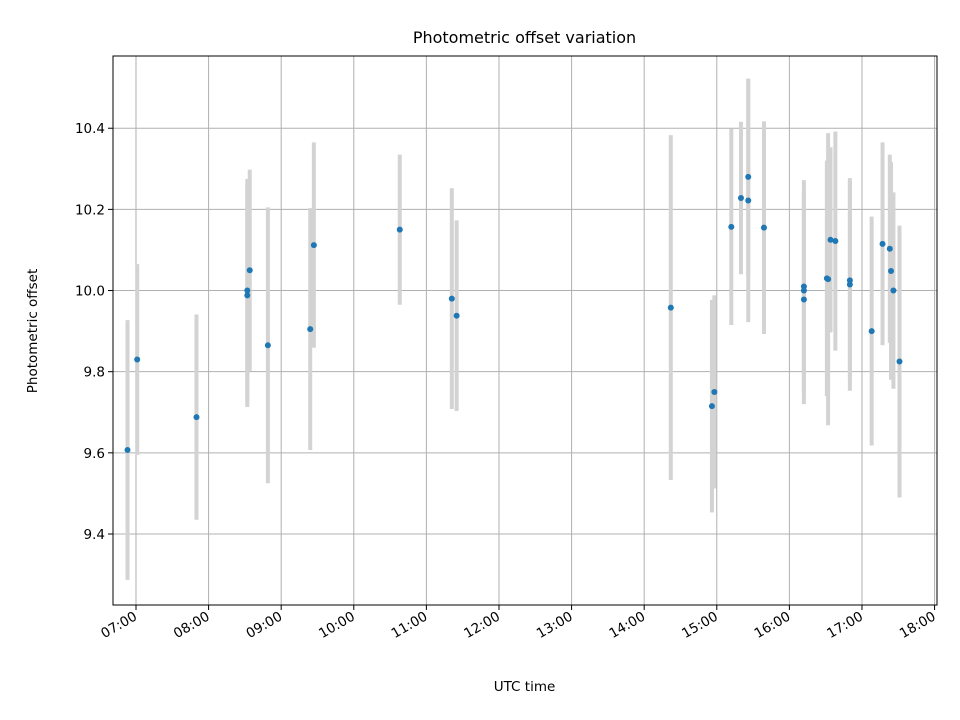 The width and height of the screenshot is (960, 720). I want to click on y-axis-label: Photometric offset, so click(33, 331).